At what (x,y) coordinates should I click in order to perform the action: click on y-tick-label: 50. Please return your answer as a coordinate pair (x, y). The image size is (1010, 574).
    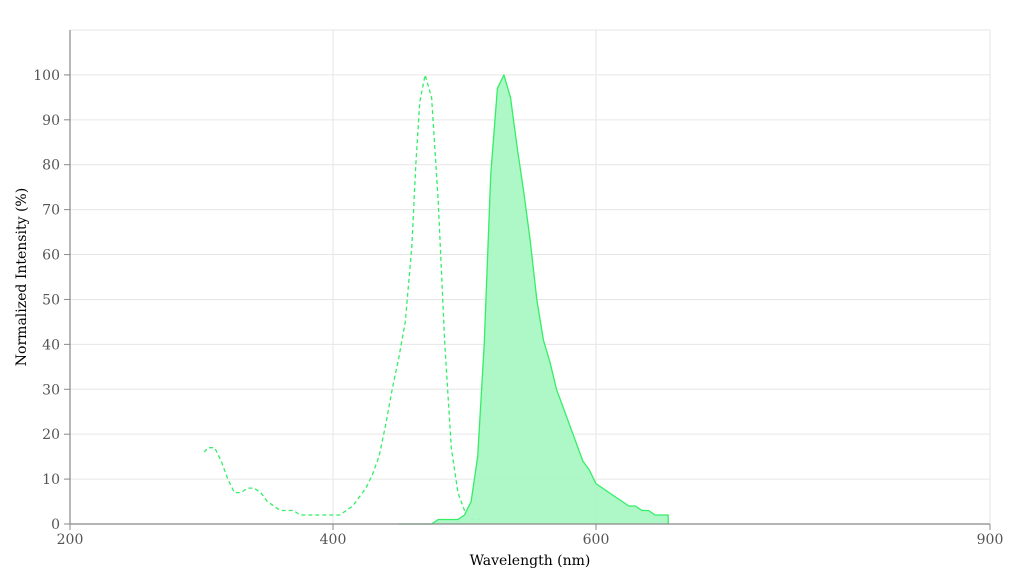
    Looking at the image, I should click on (51, 300).